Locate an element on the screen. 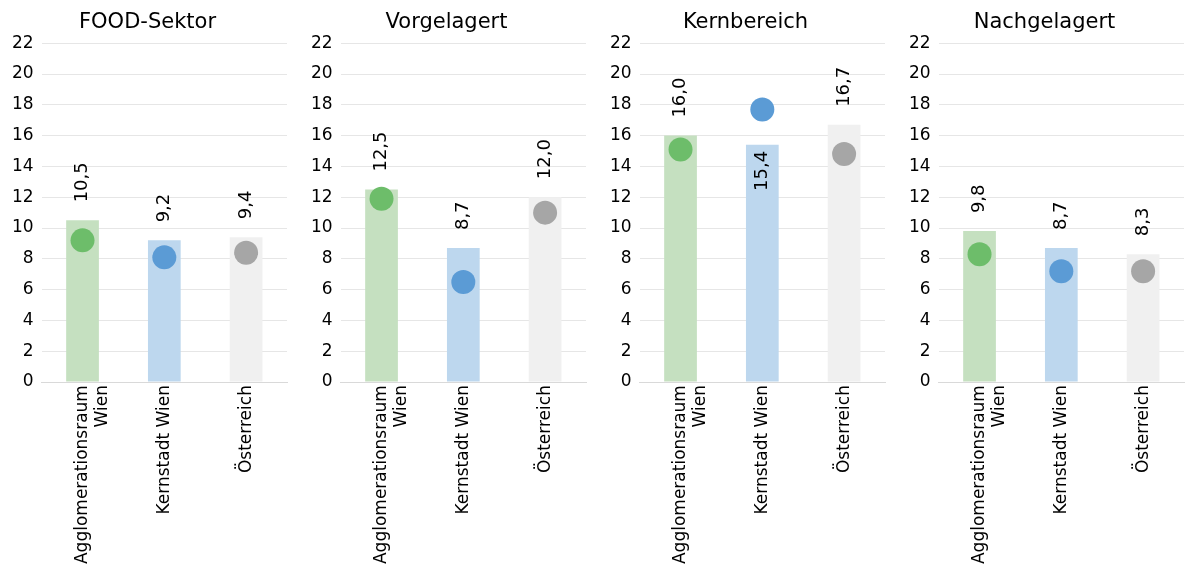 This screenshot has height=571, width=1198. chart-title: Kernbereich is located at coordinates (745, 21).